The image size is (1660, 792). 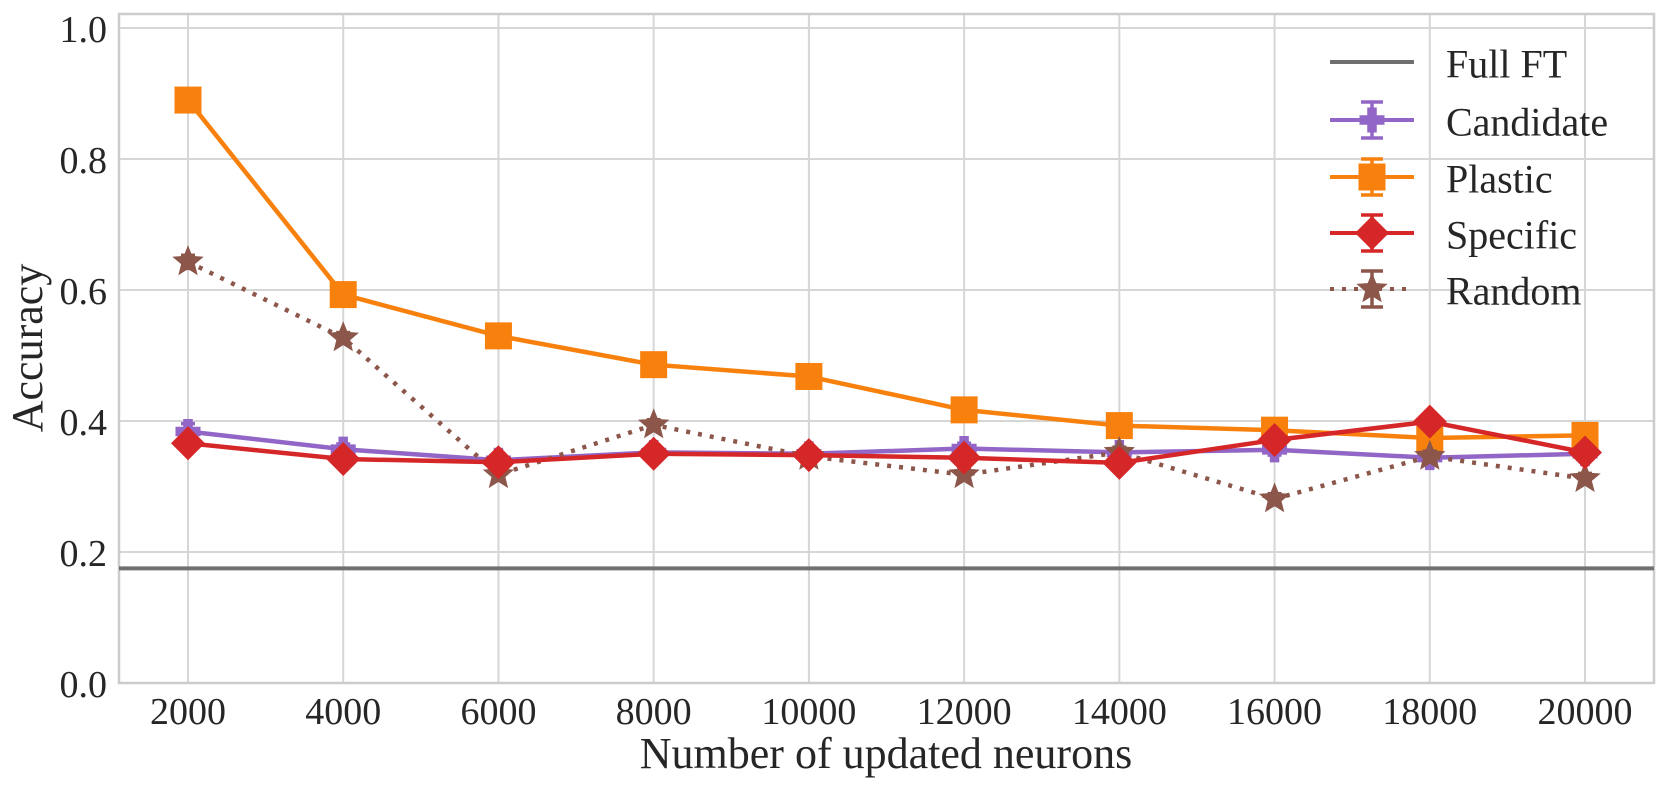 I want to click on y-axis-label: Accuracy, so click(x=27, y=348).